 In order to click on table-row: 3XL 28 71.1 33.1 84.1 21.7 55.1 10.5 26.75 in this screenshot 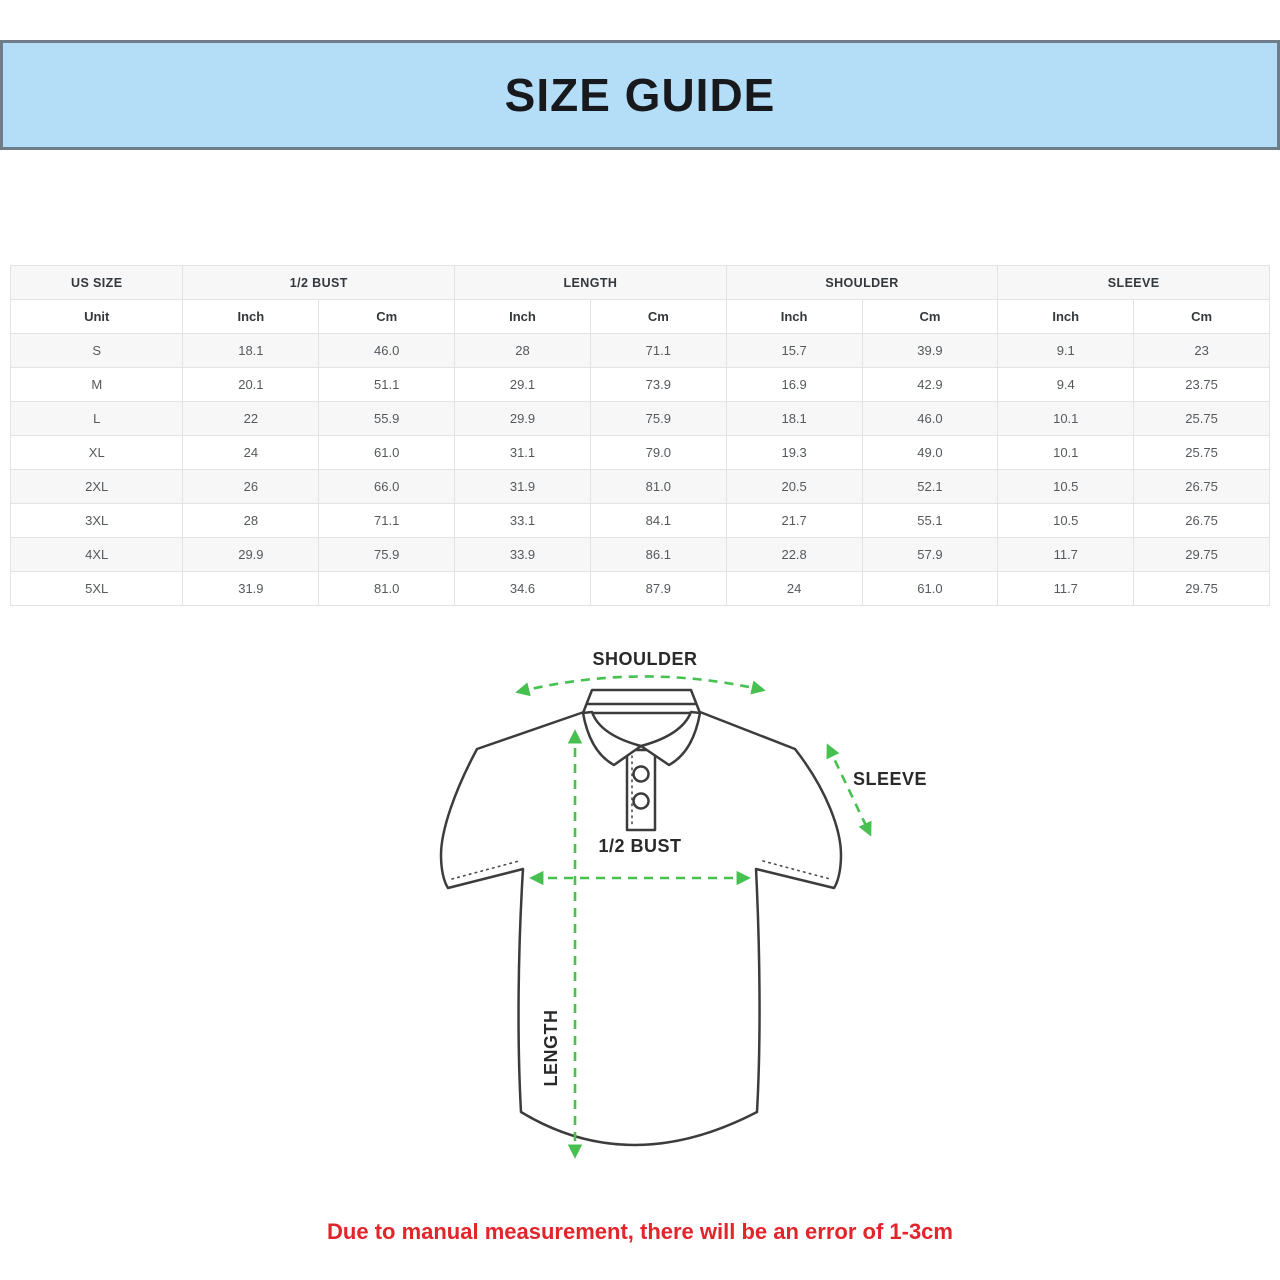, I will do `click(639, 520)`.